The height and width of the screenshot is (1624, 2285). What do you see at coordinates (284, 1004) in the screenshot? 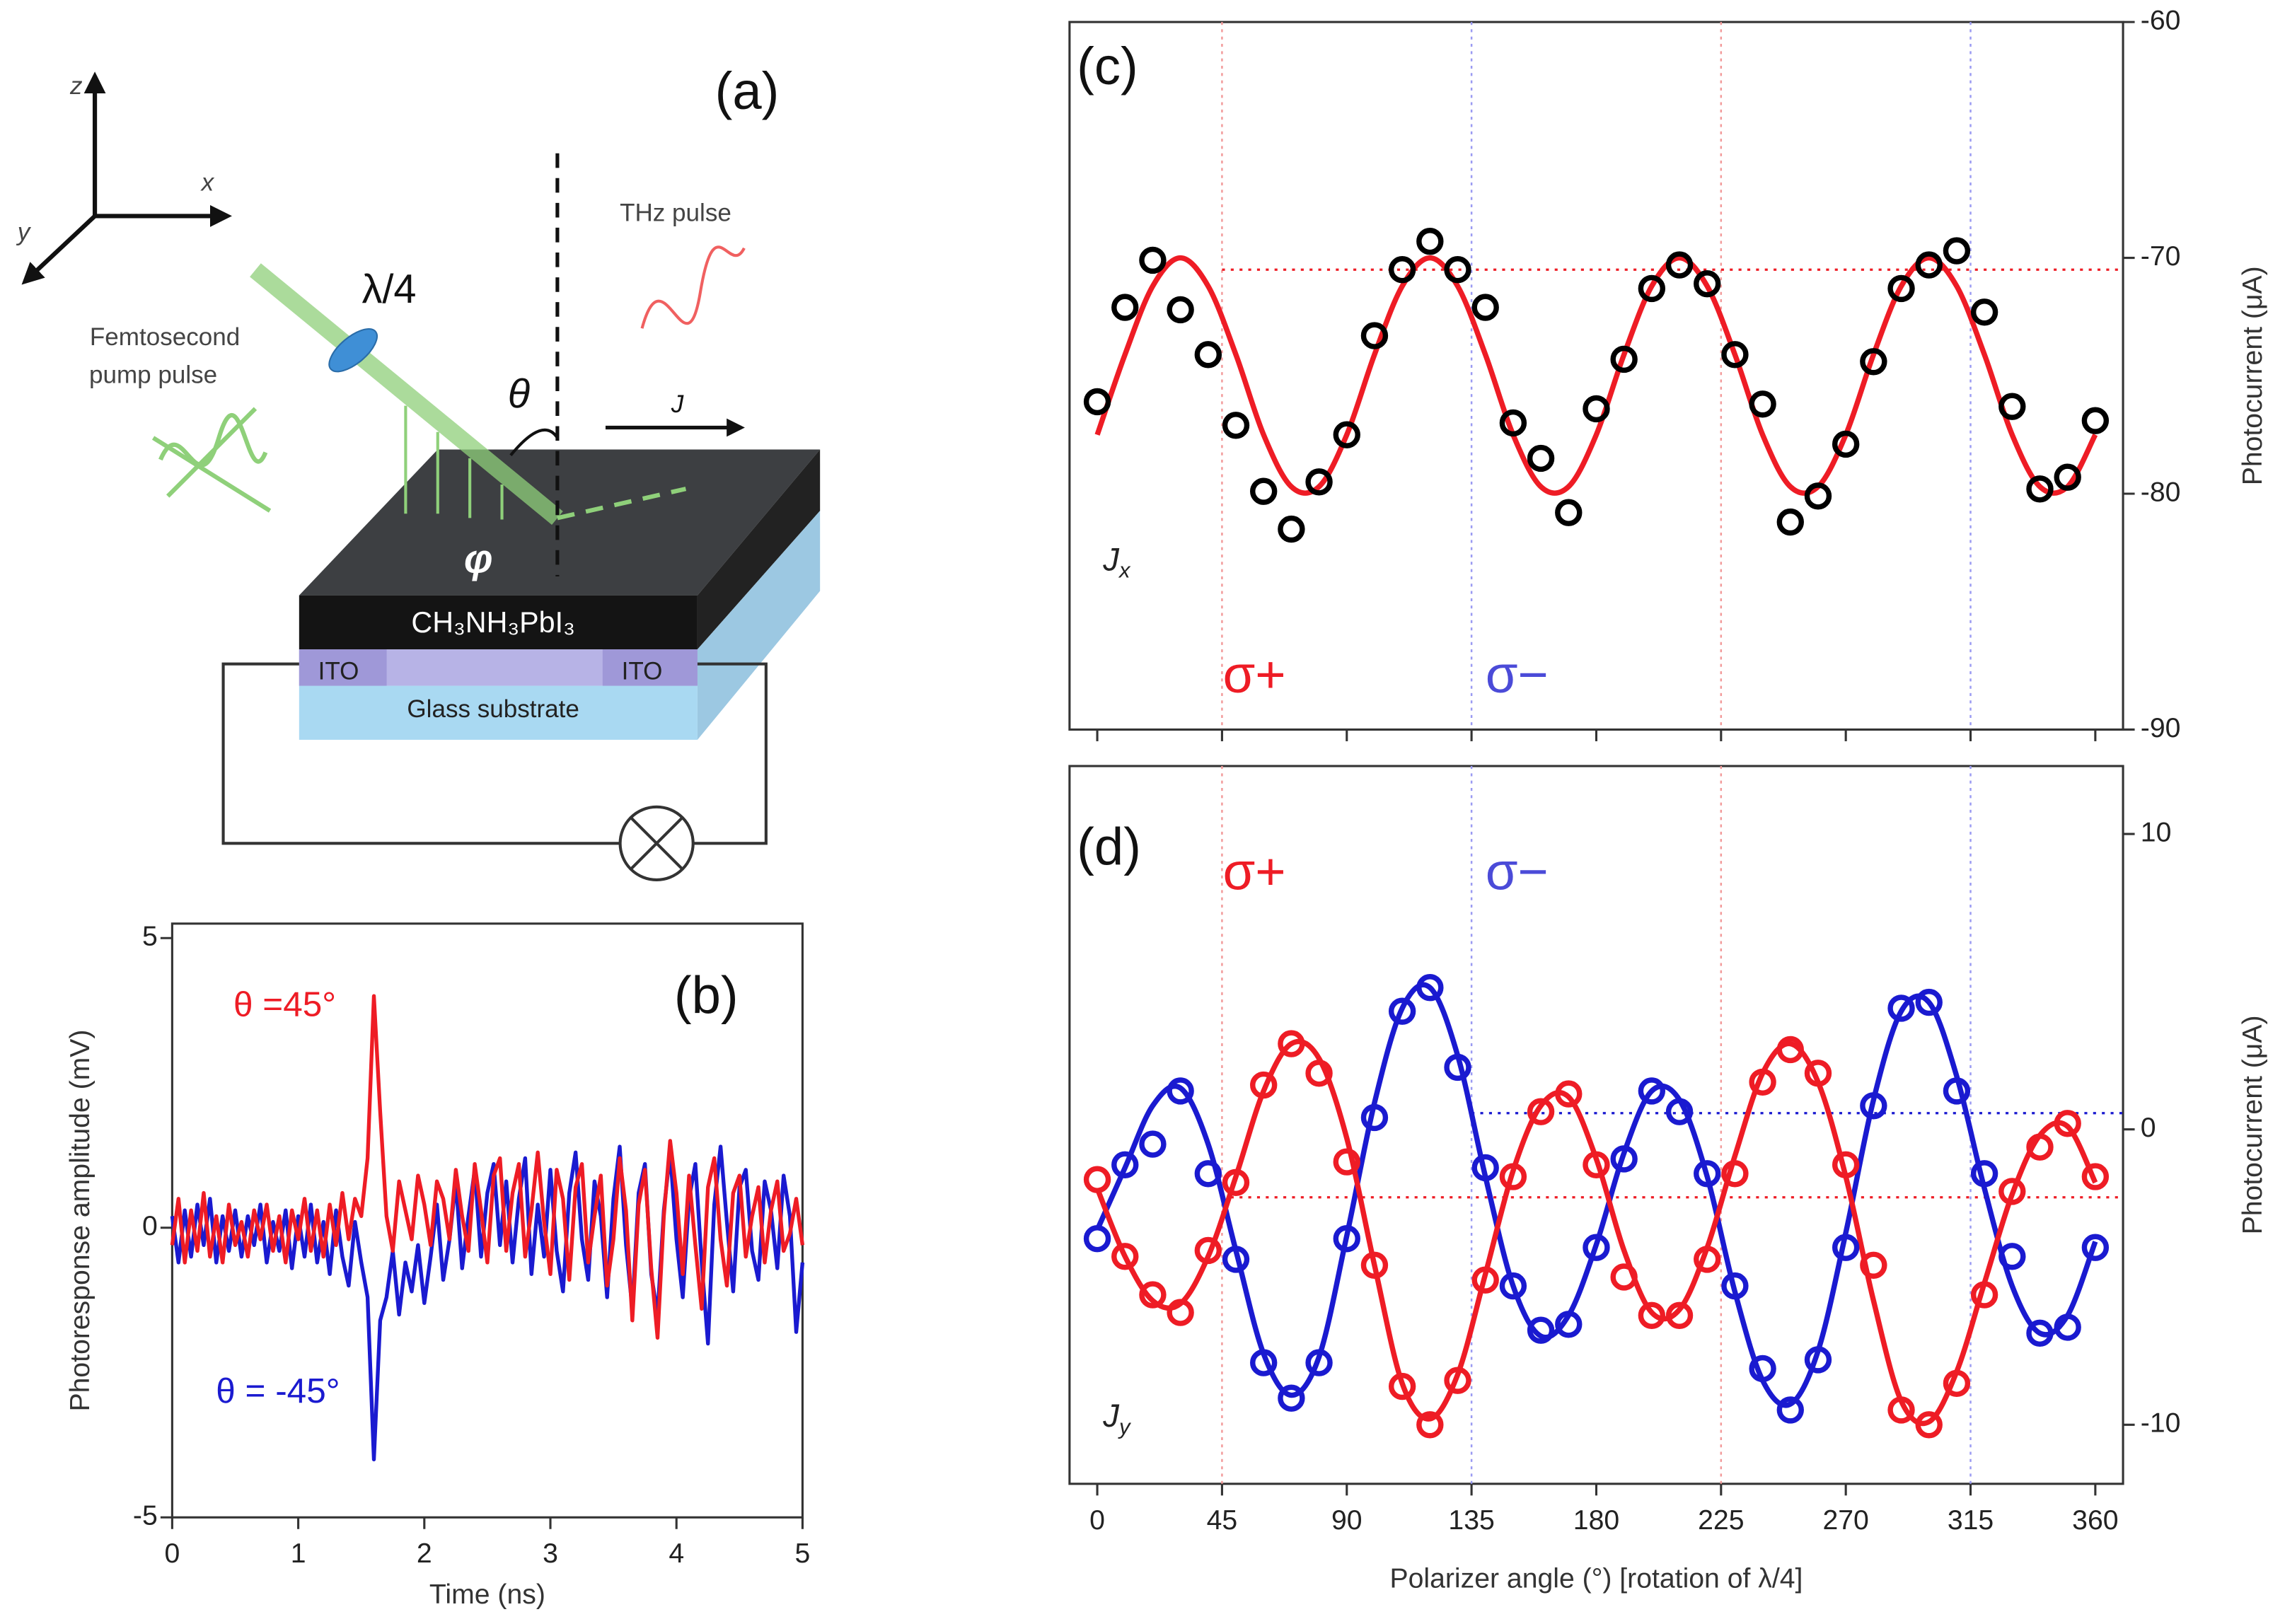
I see `annotation: θ =45°` at bounding box center [284, 1004].